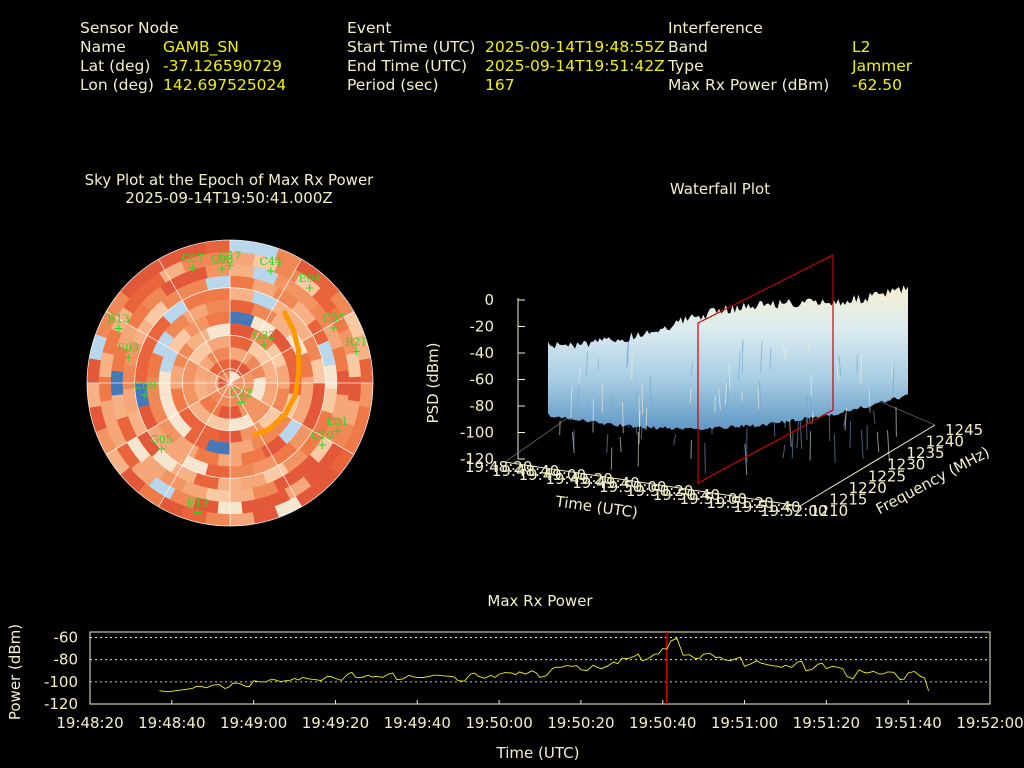 This screenshot has width=1024, height=768. I want to click on wf-z-tick-label: -100, so click(477, 433).